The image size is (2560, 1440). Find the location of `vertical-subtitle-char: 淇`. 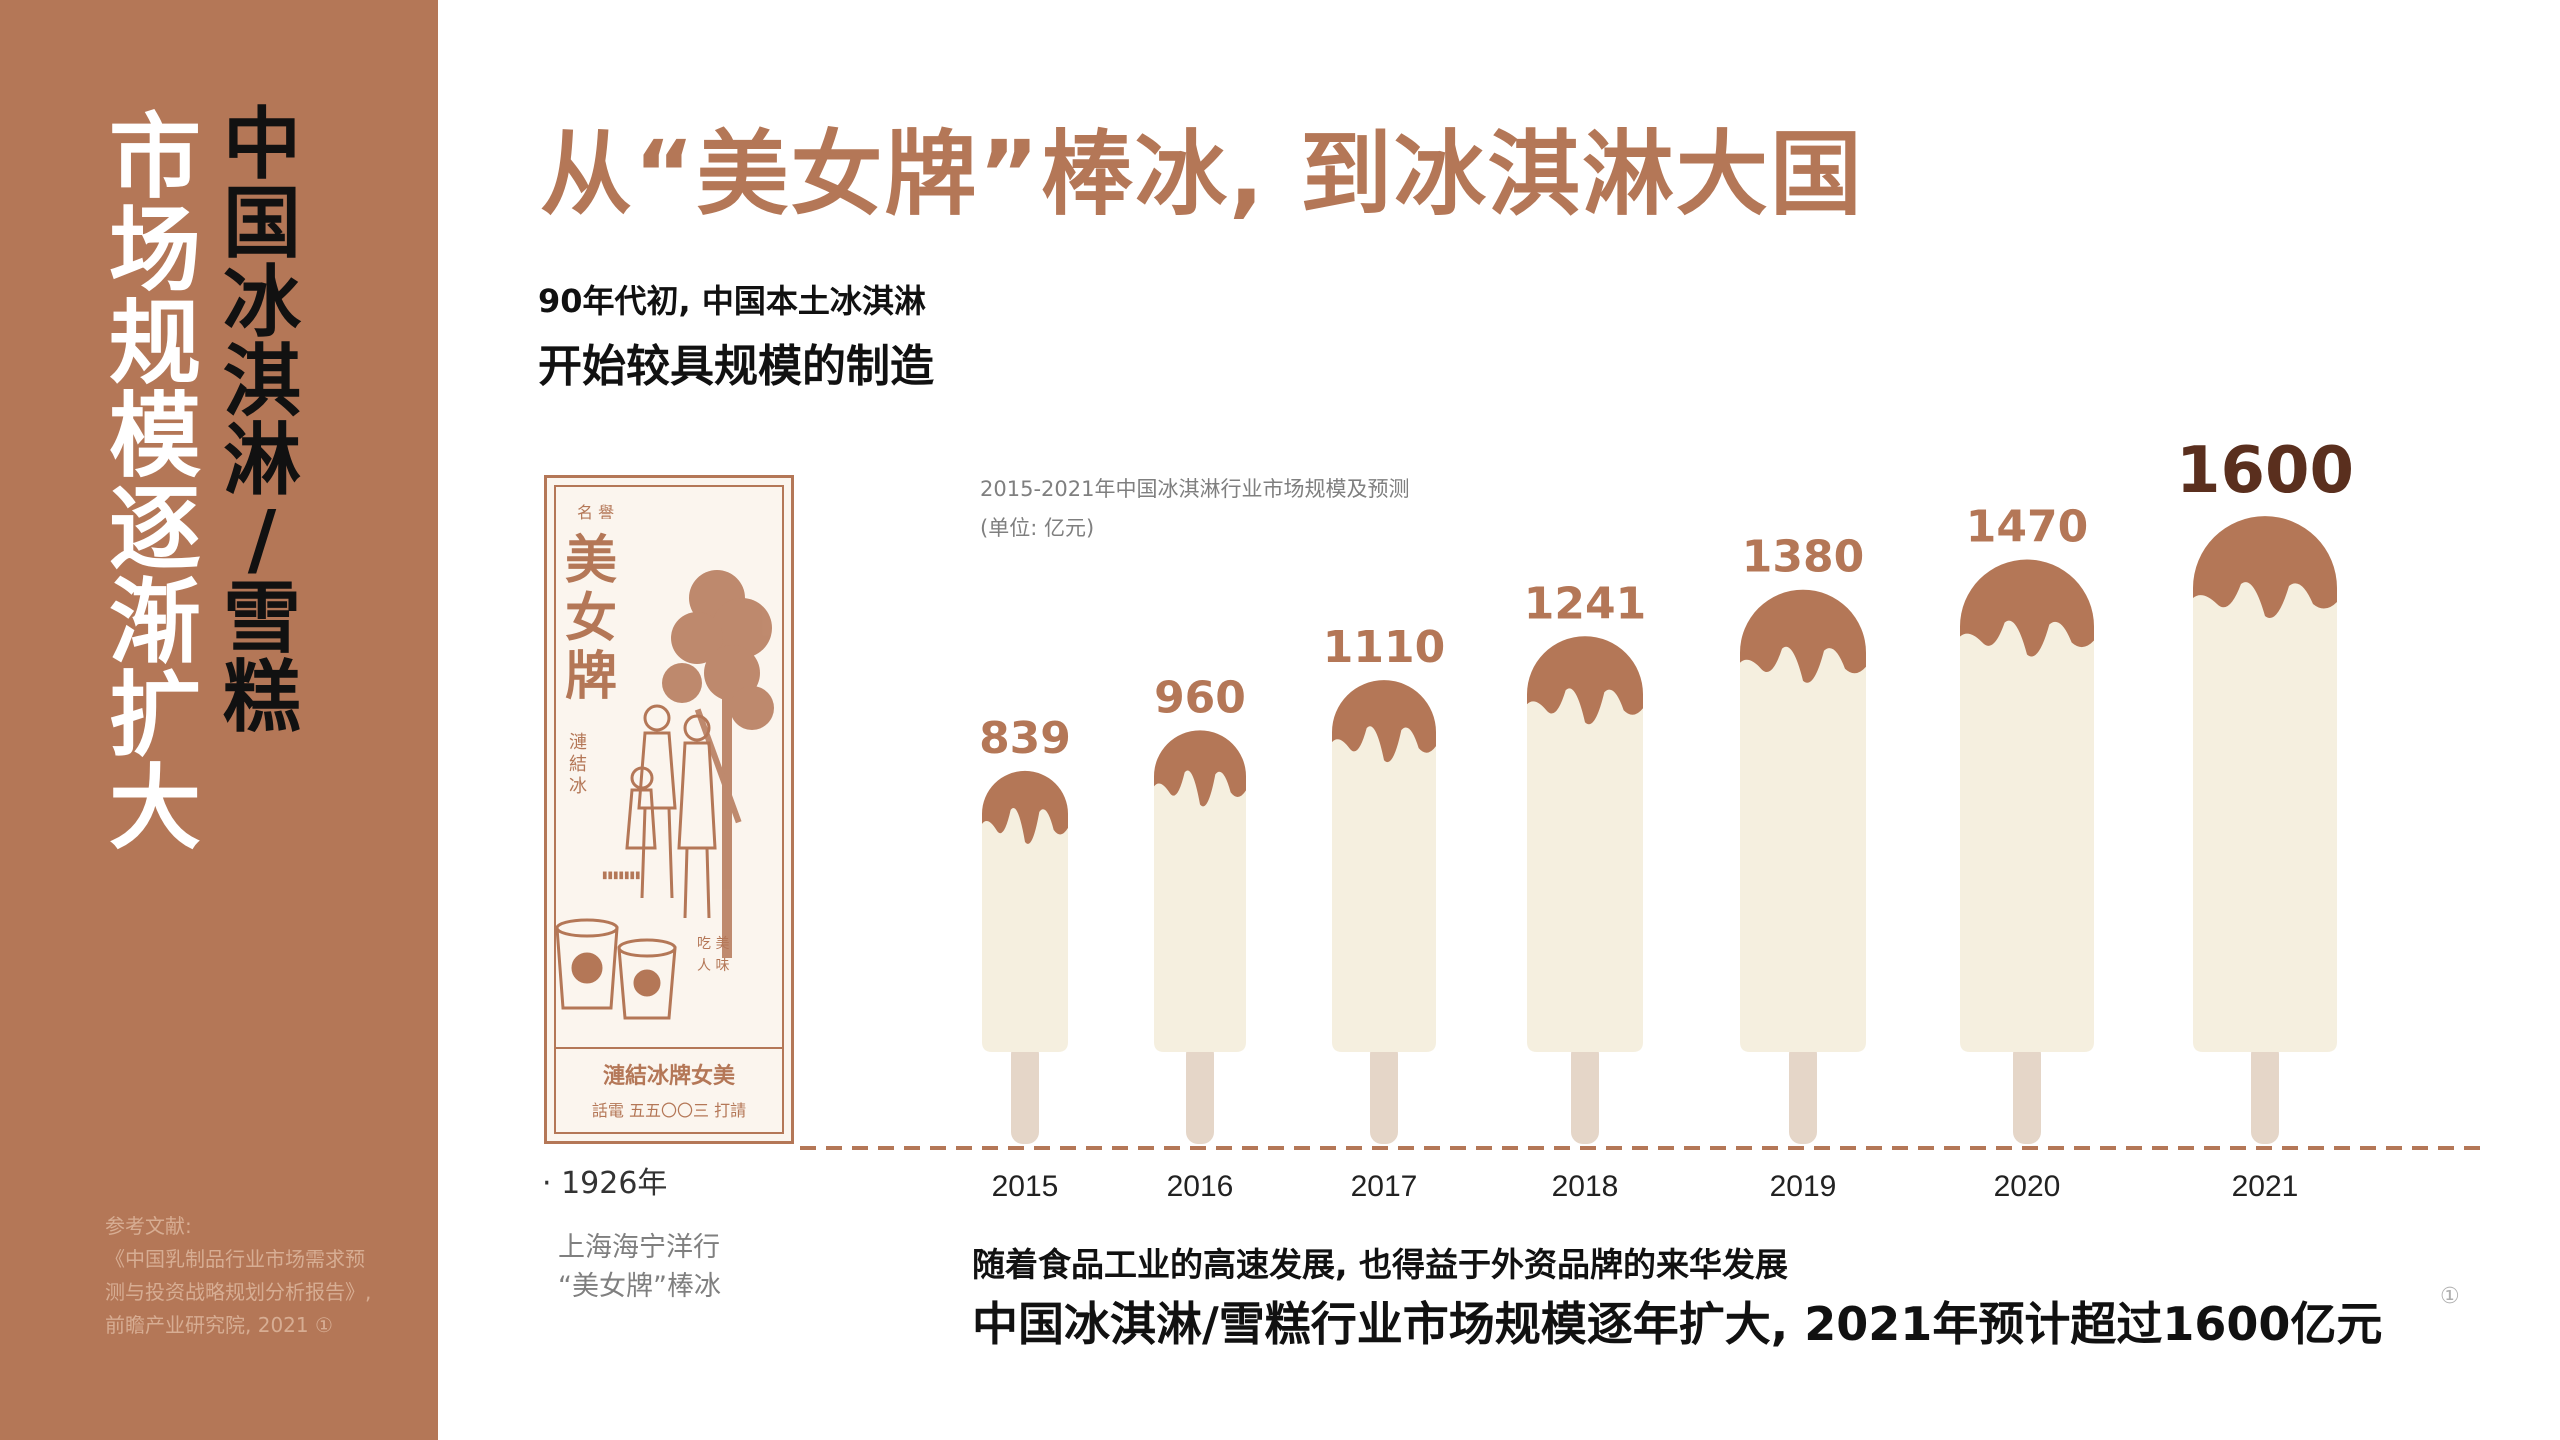

vertical-subtitle-char: 淇 is located at coordinates (261, 382).